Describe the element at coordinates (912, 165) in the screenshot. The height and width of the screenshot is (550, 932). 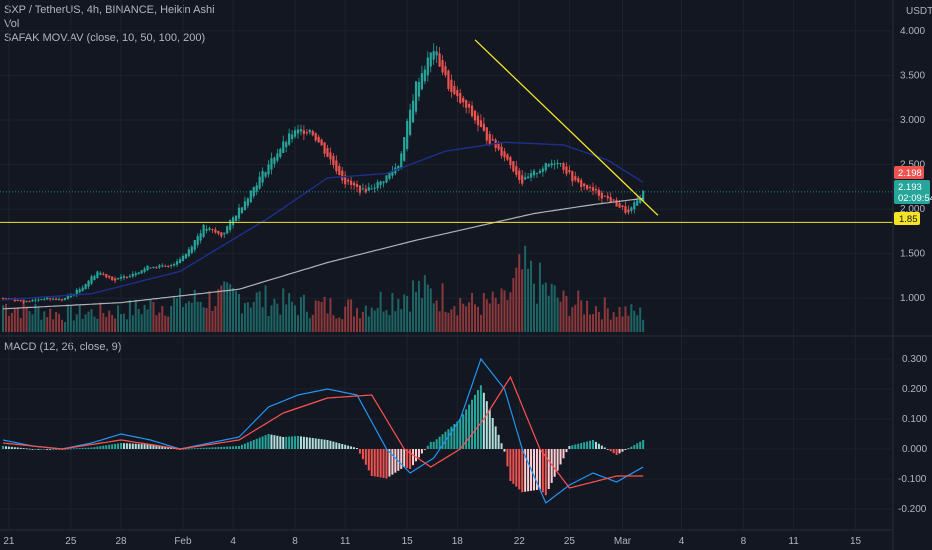
I see `price-axis: 4.000 3.500 3.000 2.500 2.000 1.500 1.000` at that location.